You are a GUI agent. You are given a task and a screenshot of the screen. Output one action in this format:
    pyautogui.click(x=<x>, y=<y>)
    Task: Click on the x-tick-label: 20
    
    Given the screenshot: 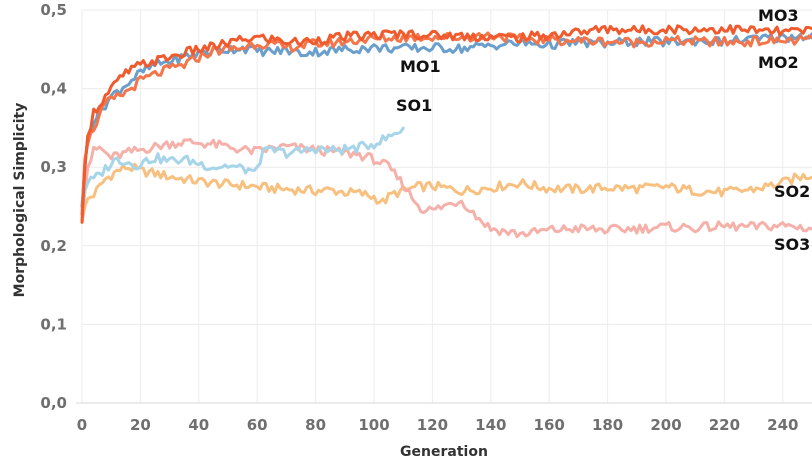 What is the action you would take?
    pyautogui.click(x=140, y=425)
    